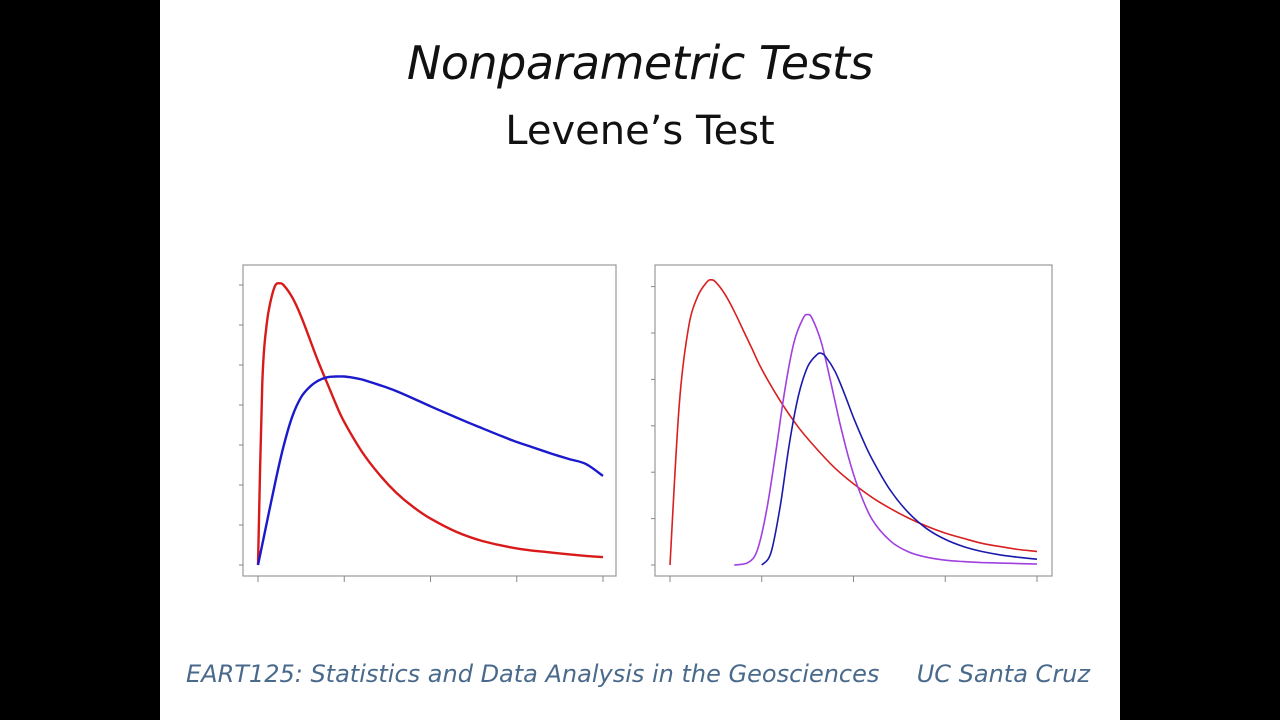  I want to click on institution-footer: UC Santa Cruz, so click(1003, 674).